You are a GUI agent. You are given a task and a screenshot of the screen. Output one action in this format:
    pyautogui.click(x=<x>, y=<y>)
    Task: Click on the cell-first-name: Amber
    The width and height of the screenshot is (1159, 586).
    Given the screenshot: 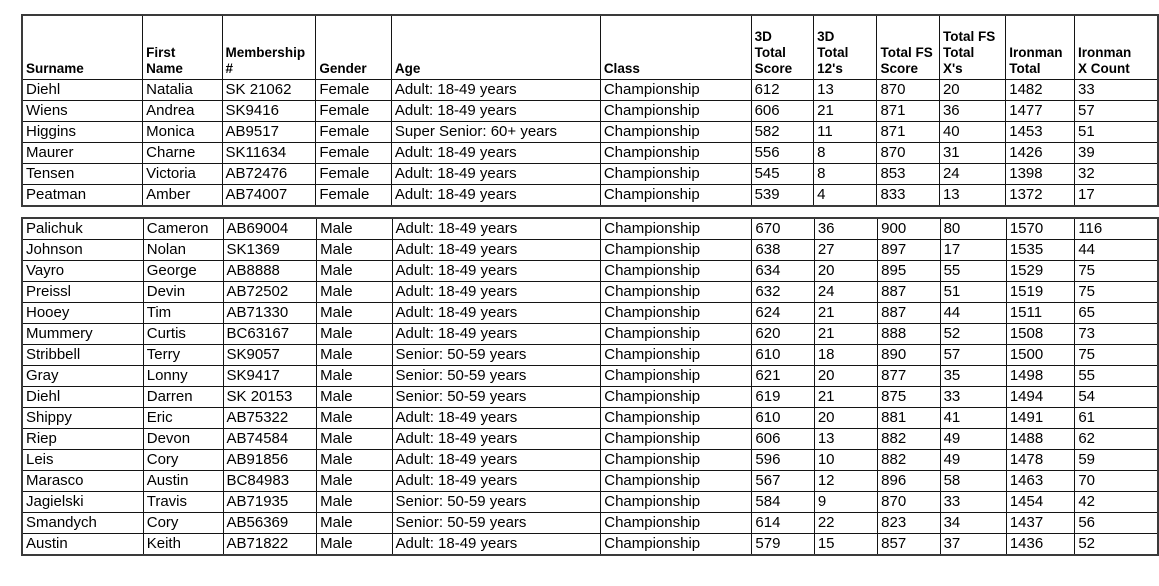 What is the action you would take?
    pyautogui.click(x=182, y=194)
    